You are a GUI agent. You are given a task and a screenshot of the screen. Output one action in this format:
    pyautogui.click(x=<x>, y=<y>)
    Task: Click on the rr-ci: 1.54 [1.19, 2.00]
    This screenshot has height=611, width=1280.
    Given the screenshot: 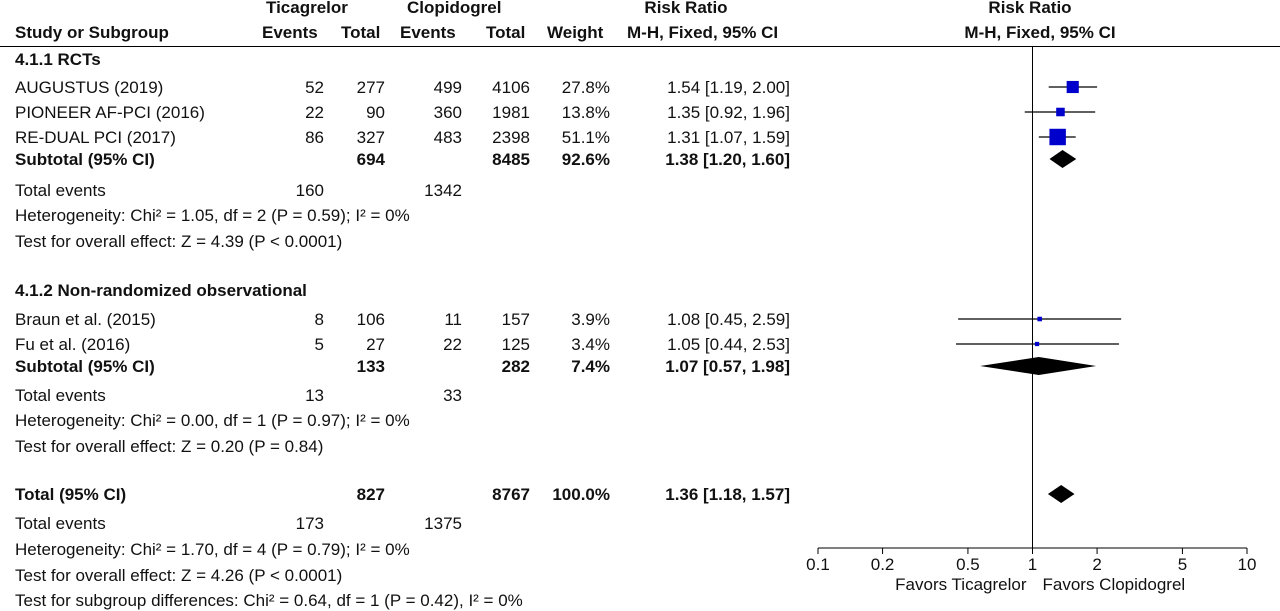 What is the action you would take?
    pyautogui.click(x=728, y=87)
    